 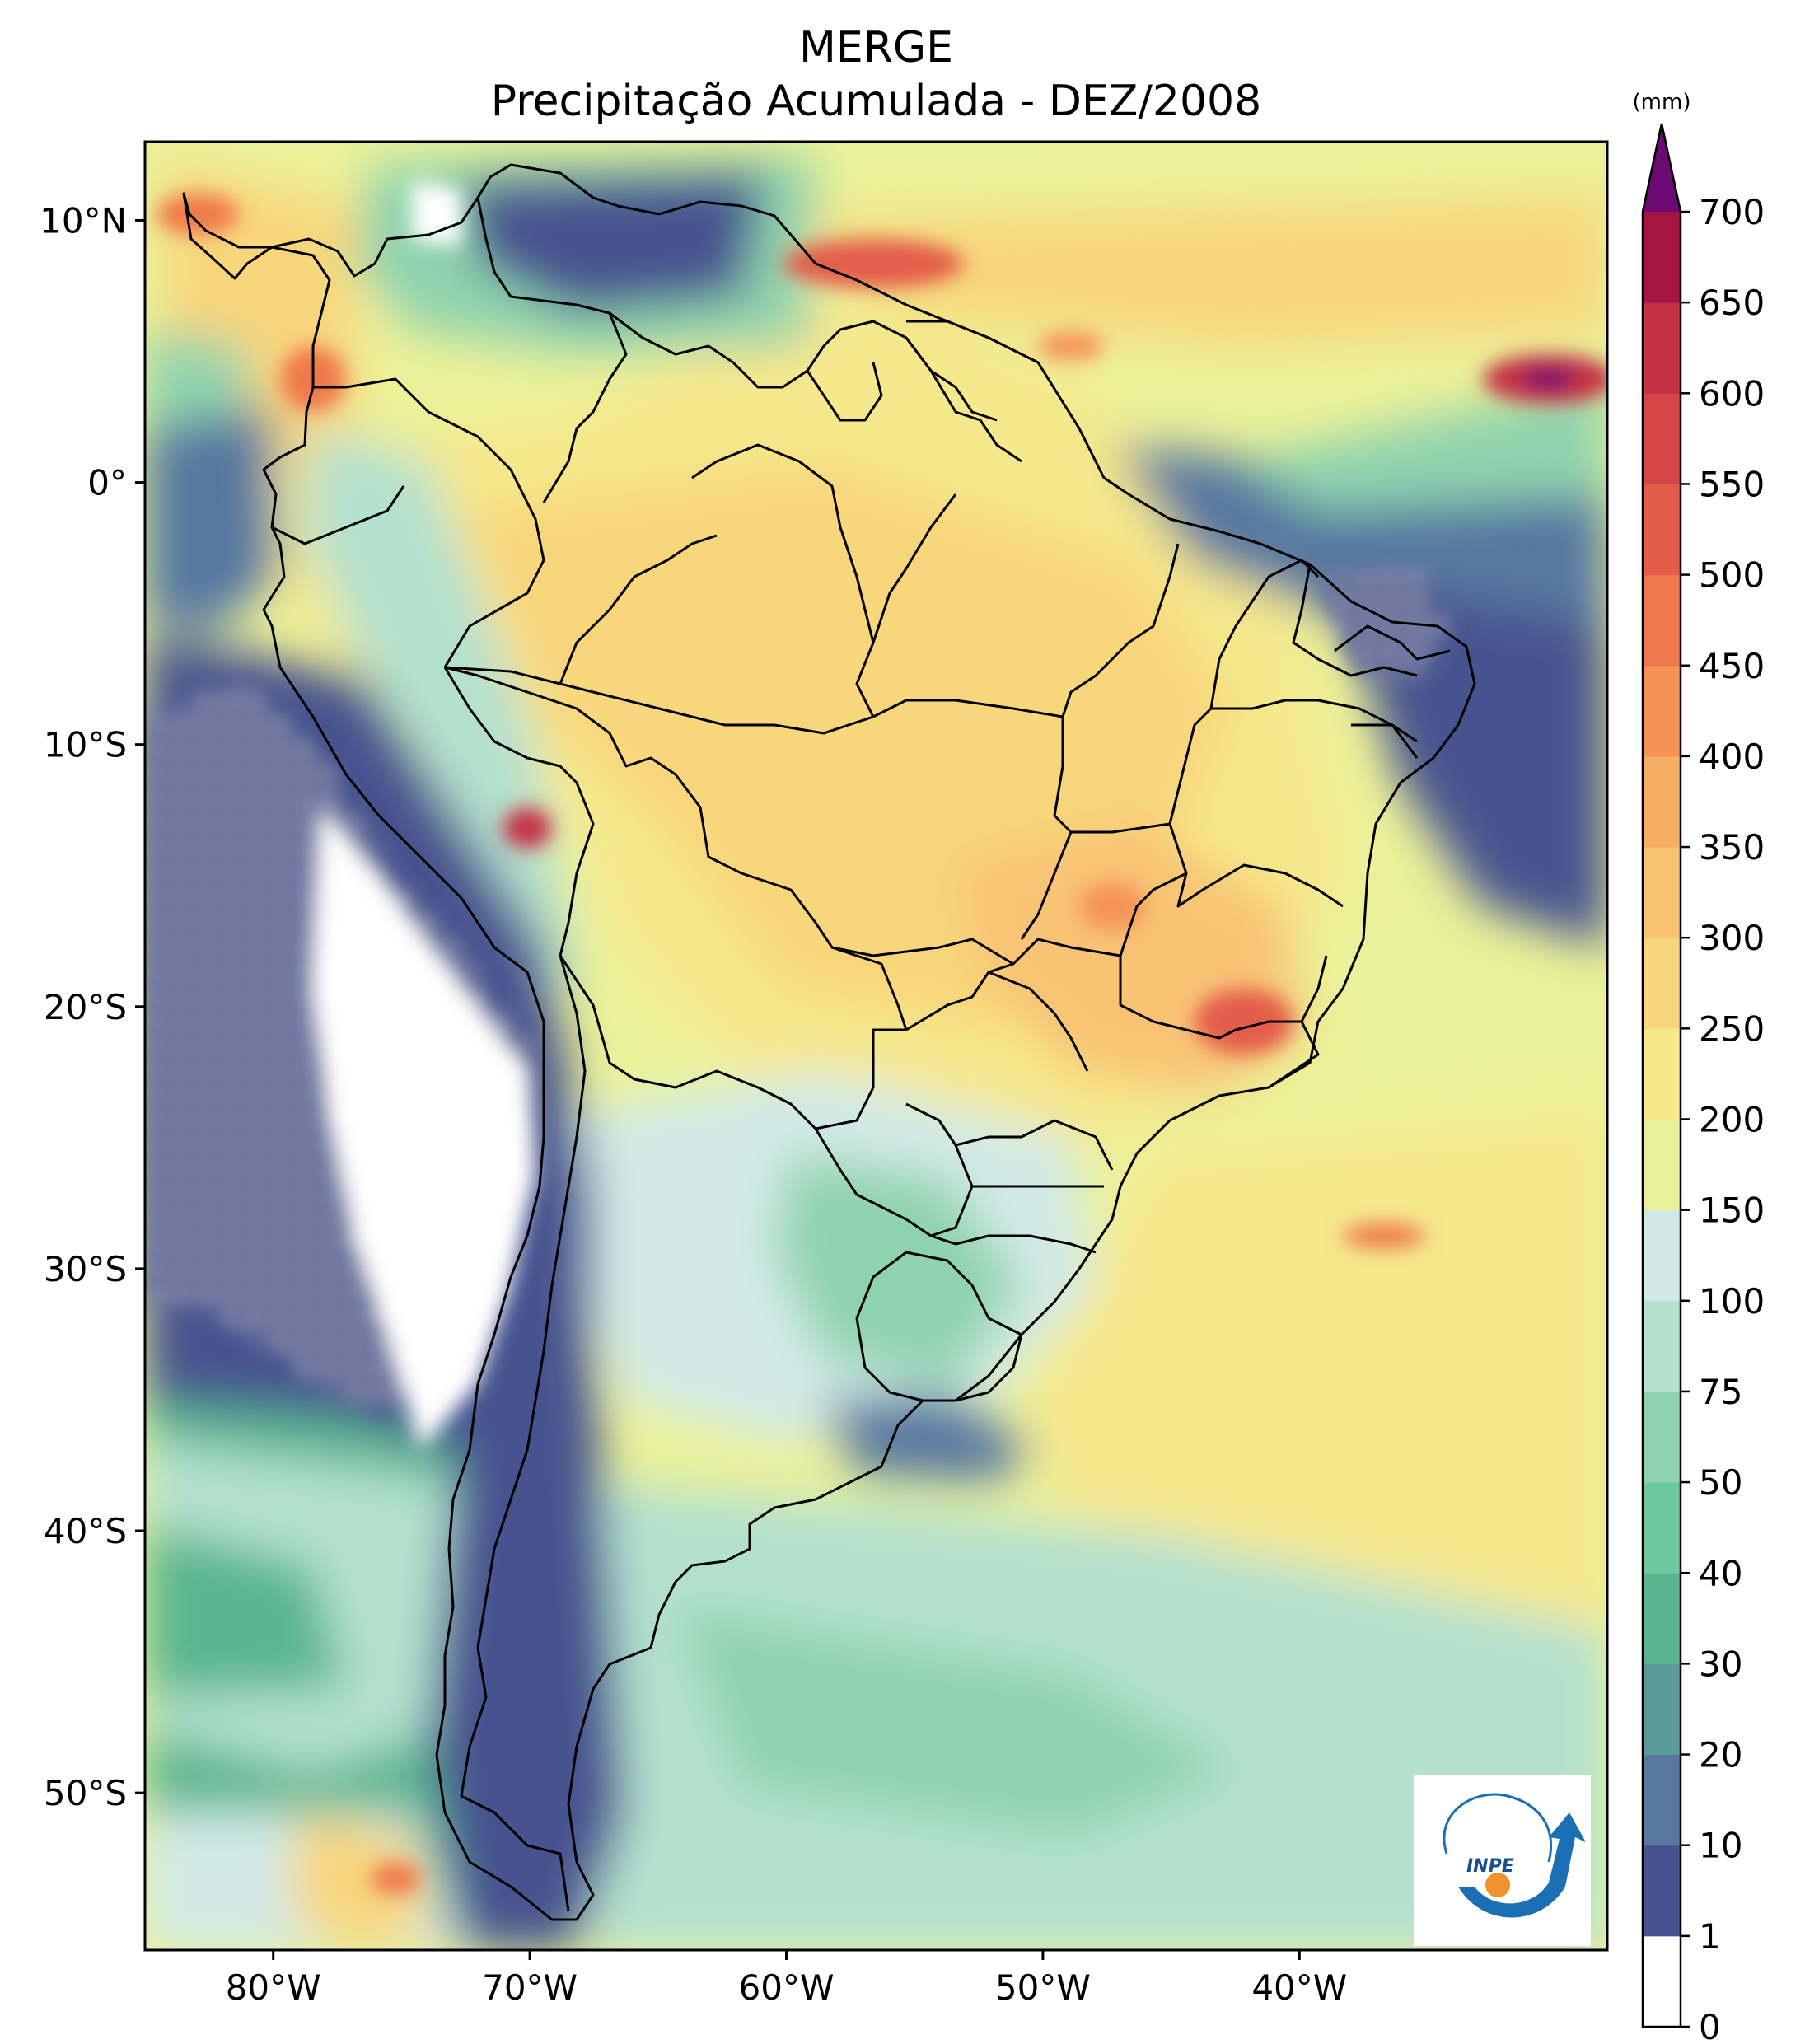 I want to click on inpe-logo-text: INPE, so click(x=1490, y=1866).